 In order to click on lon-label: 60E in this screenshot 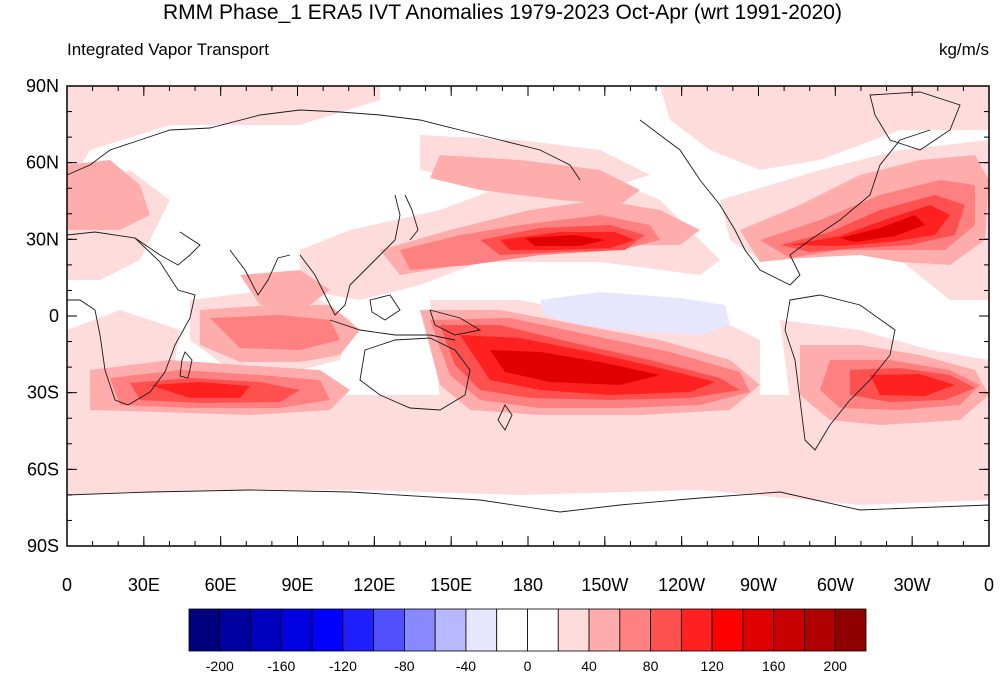, I will do `click(221, 585)`.